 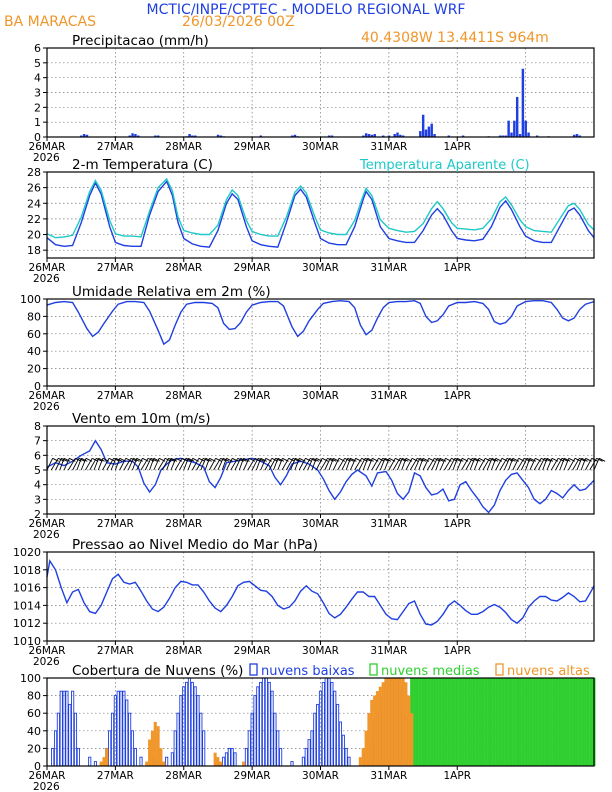 What do you see at coordinates (34, 351) in the screenshot?
I see `y-tick-label: 40` at bounding box center [34, 351].